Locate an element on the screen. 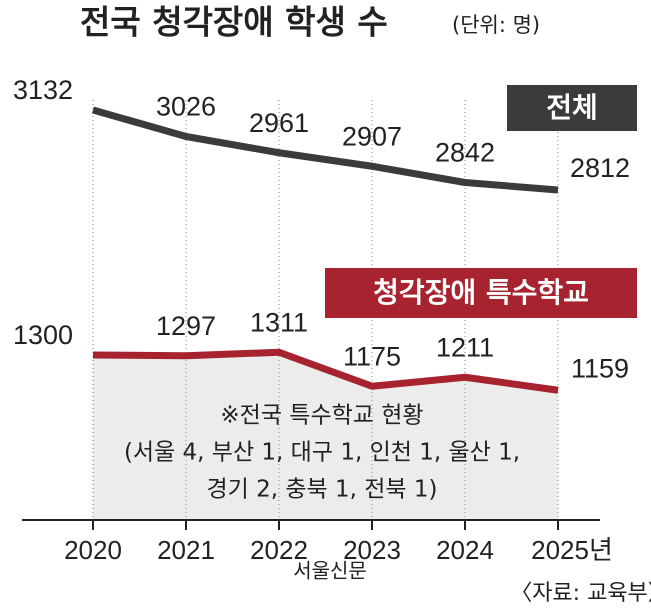 The image size is (651, 613). x-tick-label: 2022 is located at coordinates (279, 550).